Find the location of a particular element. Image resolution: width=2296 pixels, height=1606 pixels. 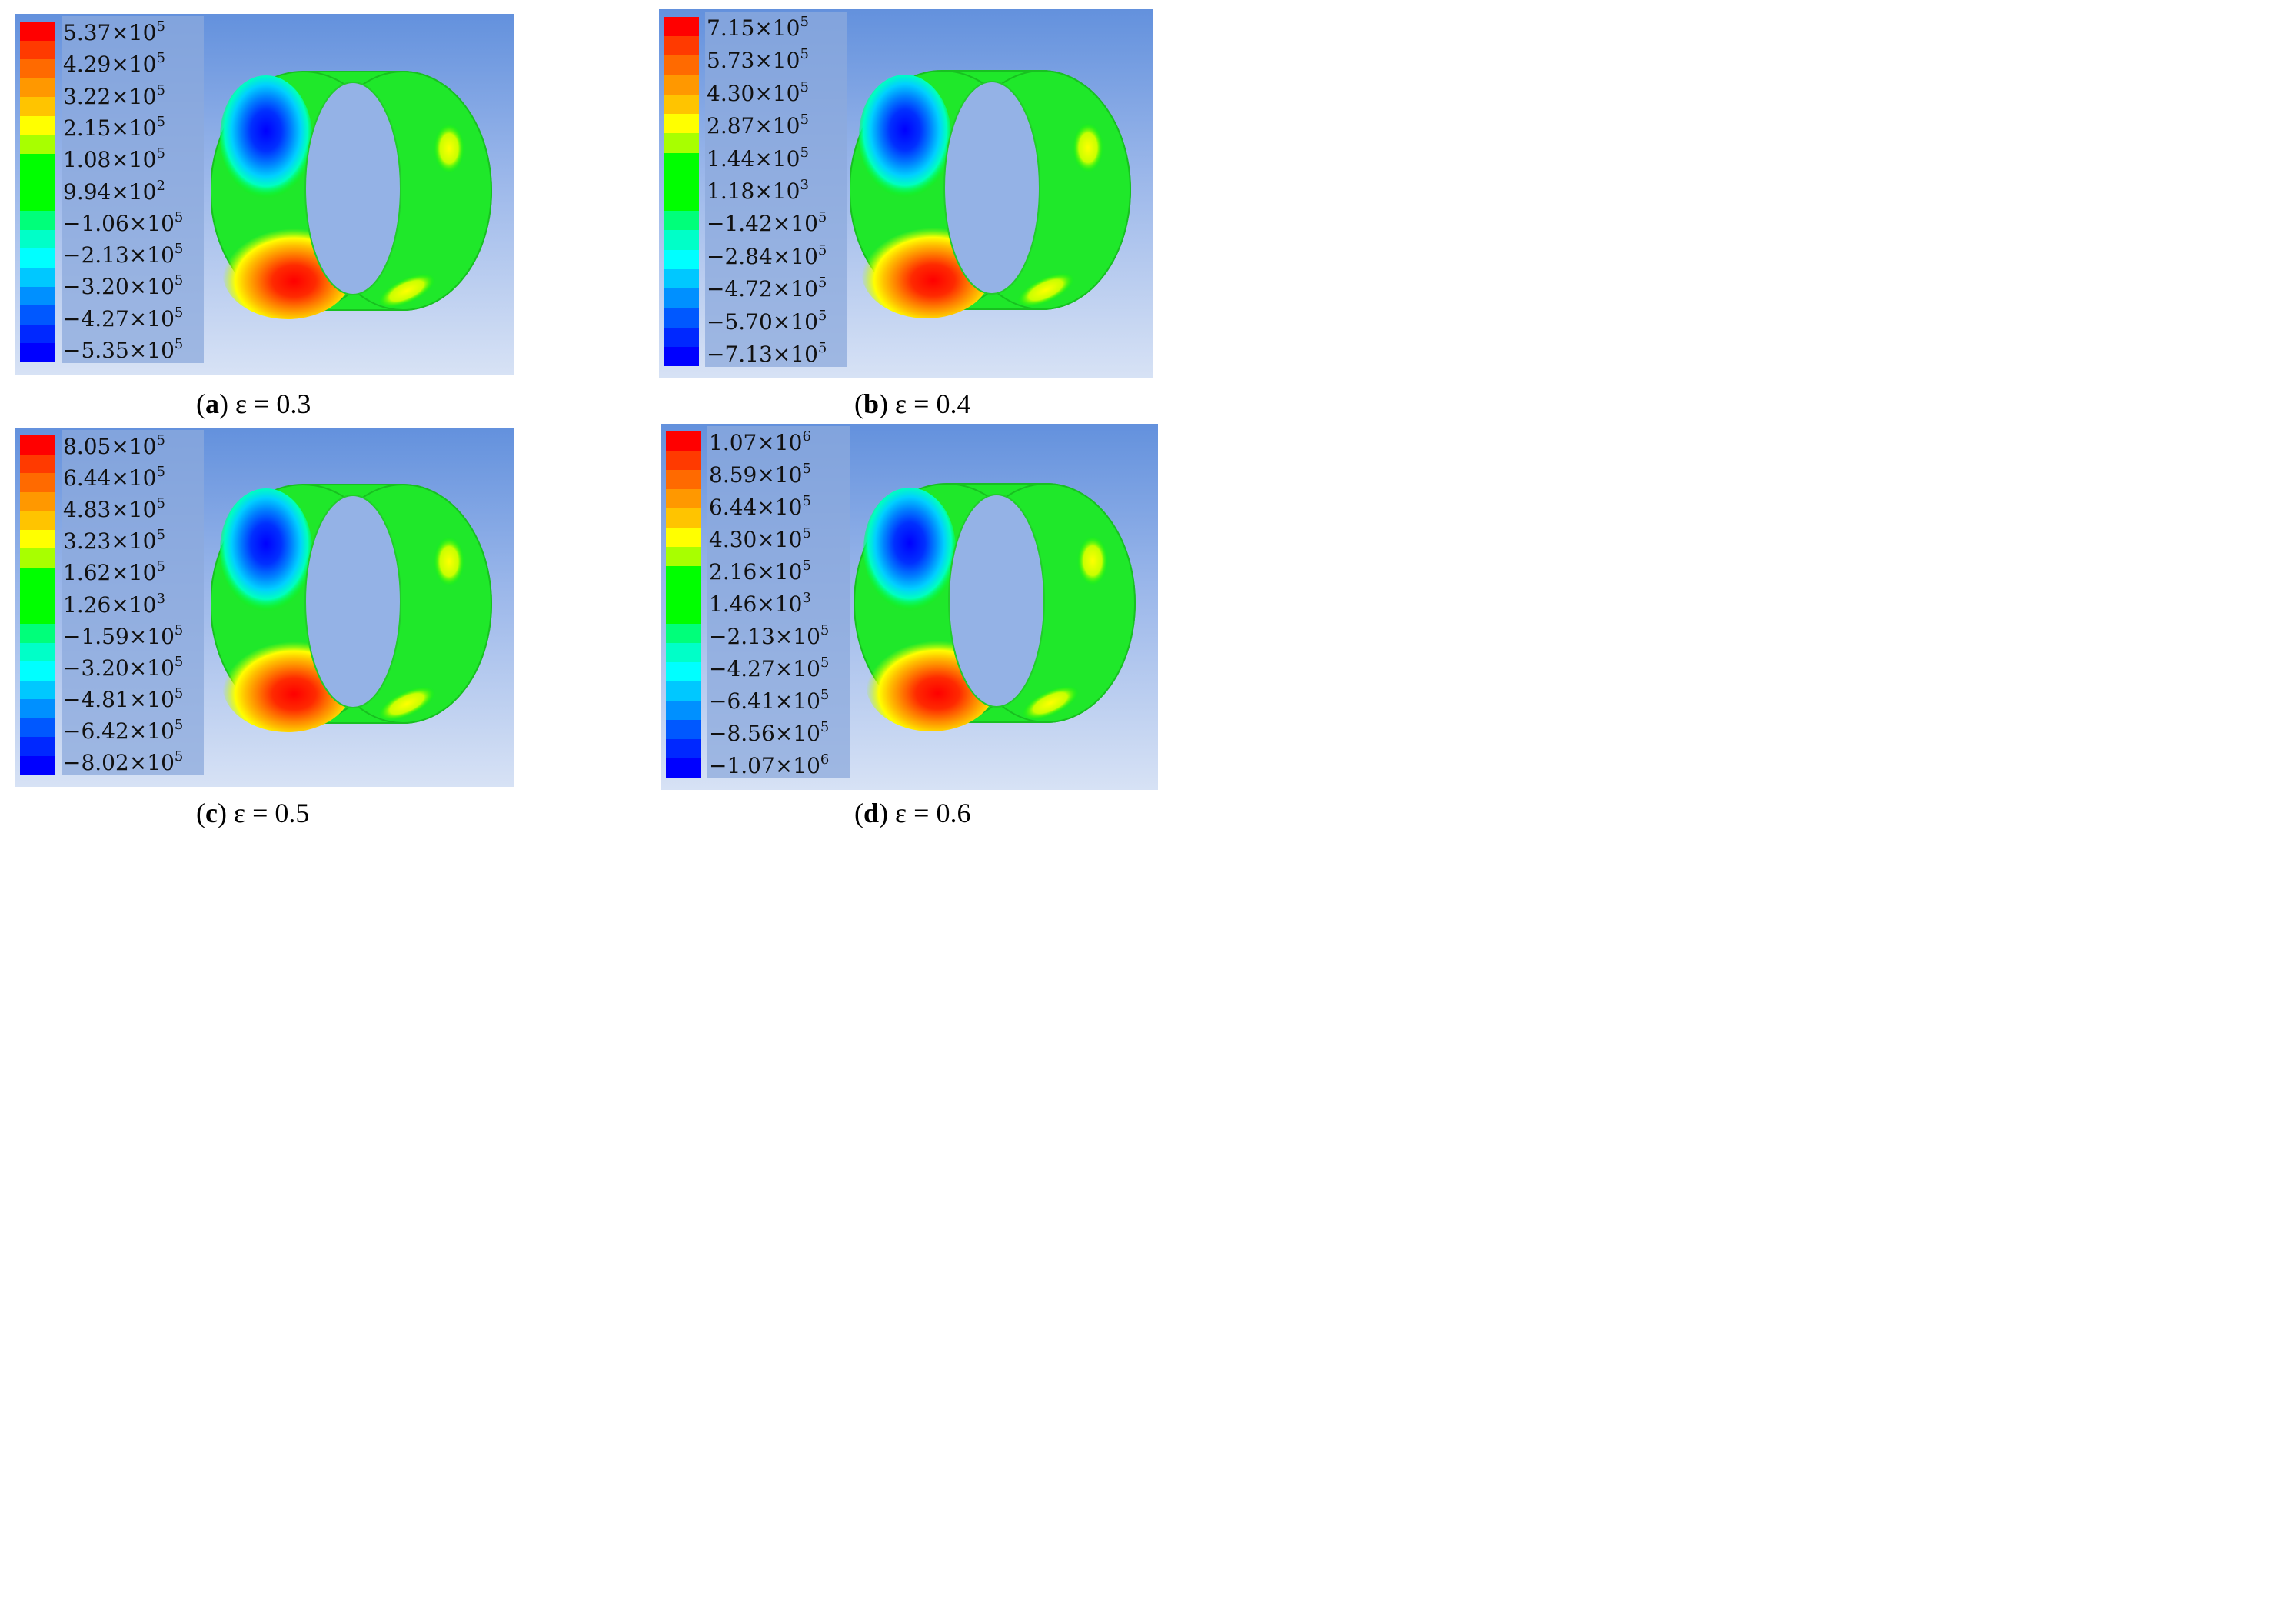

caption-d: (d) ε = 0.6 is located at coordinates (912, 813).